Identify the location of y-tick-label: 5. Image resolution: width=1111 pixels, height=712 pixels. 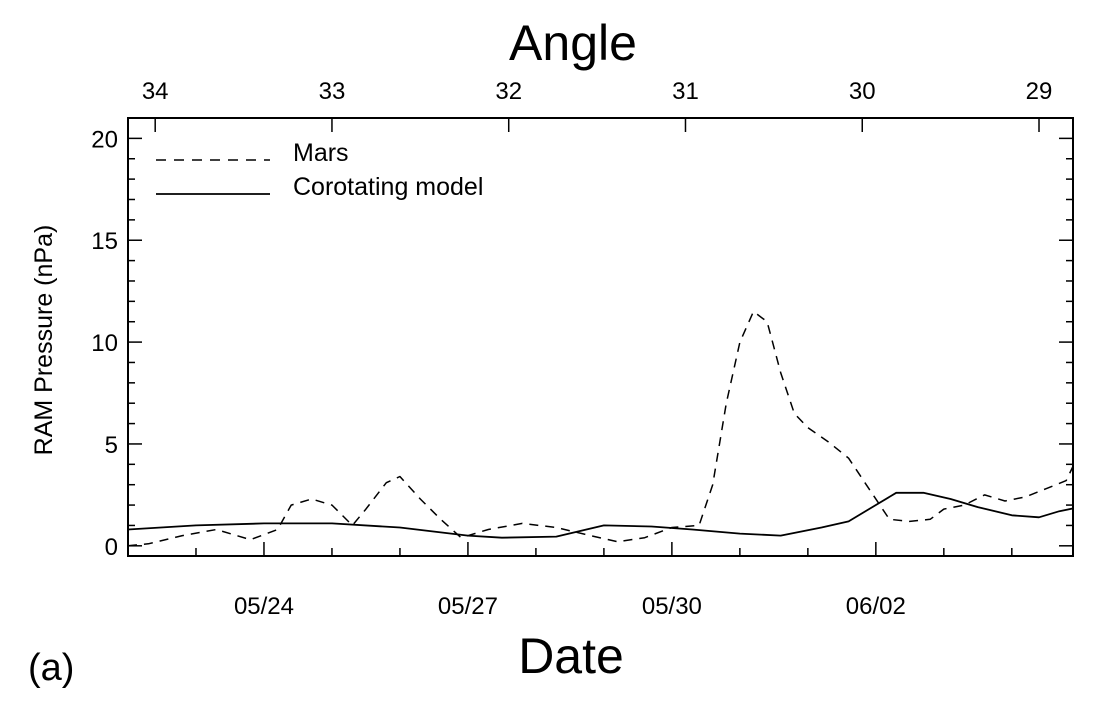
(111, 445).